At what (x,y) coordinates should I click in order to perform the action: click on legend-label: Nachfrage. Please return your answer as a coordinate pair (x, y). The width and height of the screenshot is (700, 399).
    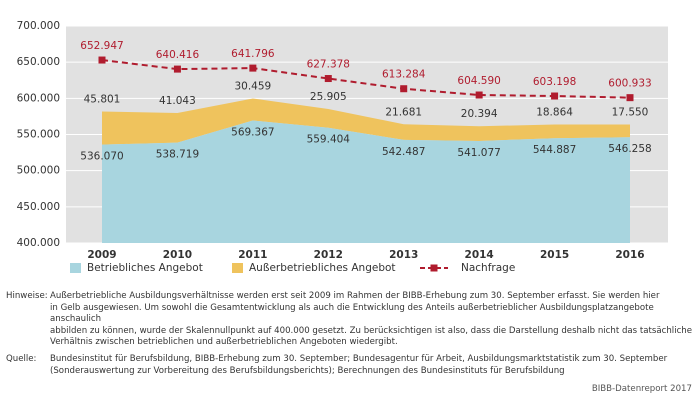
    Looking at the image, I should click on (488, 268).